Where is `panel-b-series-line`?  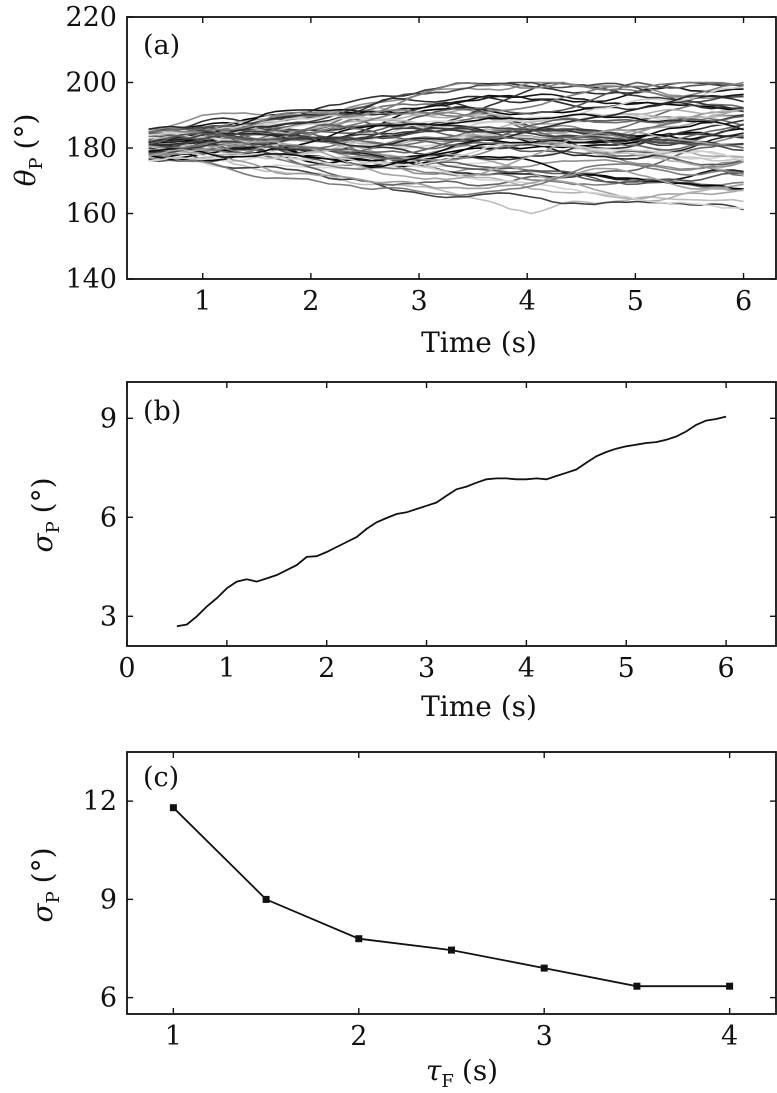
panel-b-series-line is located at coordinates (451, 521).